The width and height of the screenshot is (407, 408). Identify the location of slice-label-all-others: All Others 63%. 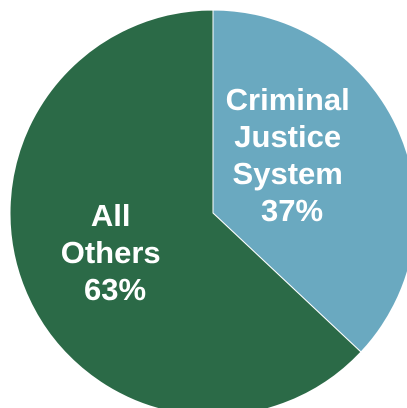
(115, 252).